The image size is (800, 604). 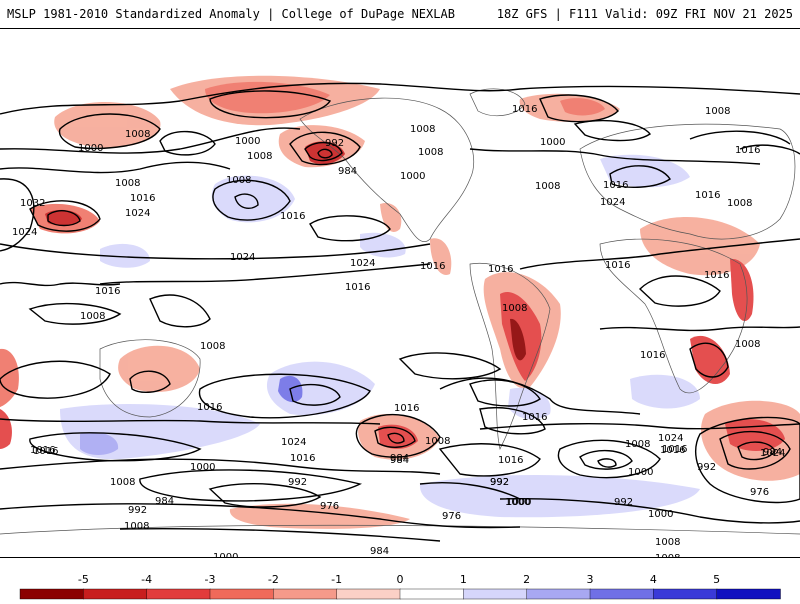 What do you see at coordinates (210, 579) in the screenshot?
I see `colorbar-tick-label: -3` at bounding box center [210, 579].